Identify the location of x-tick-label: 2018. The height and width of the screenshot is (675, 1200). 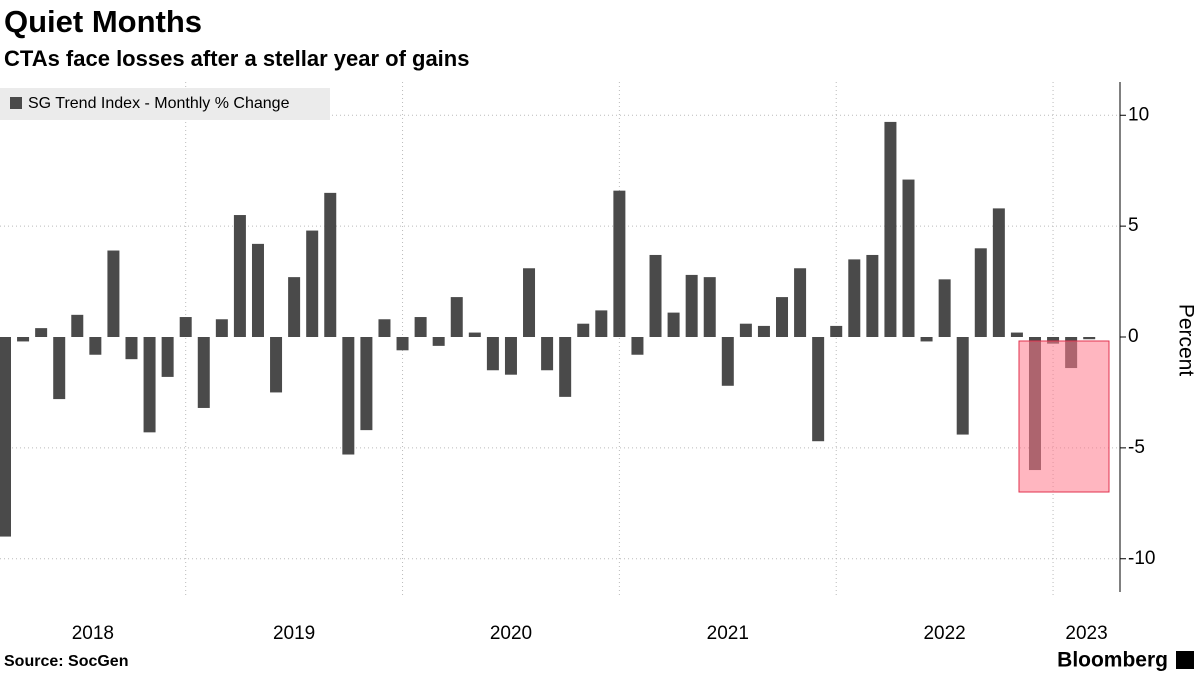
(93, 633).